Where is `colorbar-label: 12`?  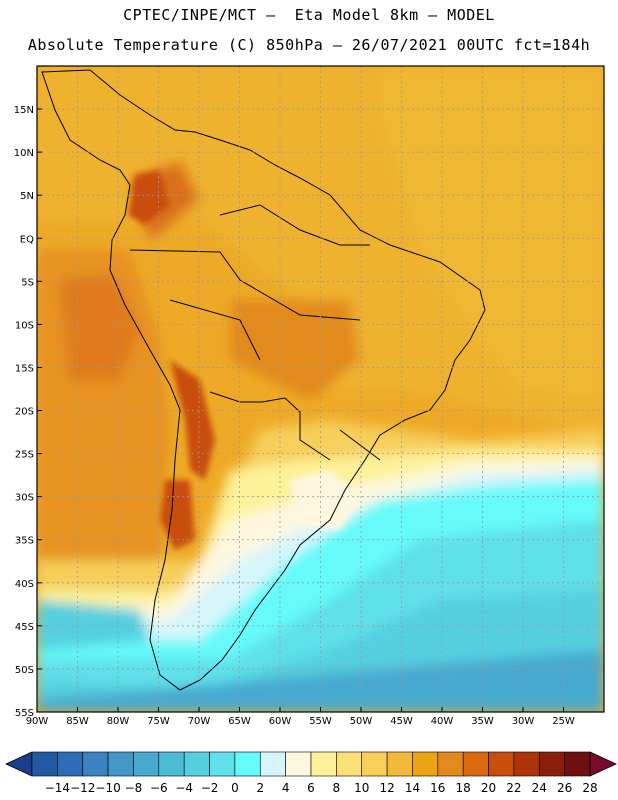
colorbar-label: 12 is located at coordinates (386, 788).